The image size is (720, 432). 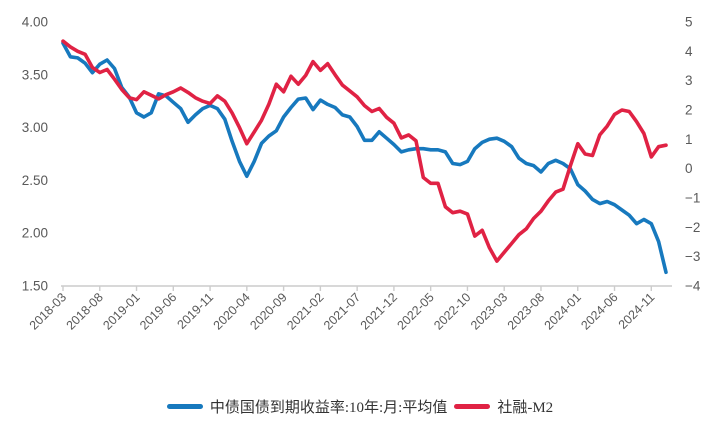 What do you see at coordinates (452, 311) in the screenshot?
I see `svg-text: 2022-10` at bounding box center [452, 311].